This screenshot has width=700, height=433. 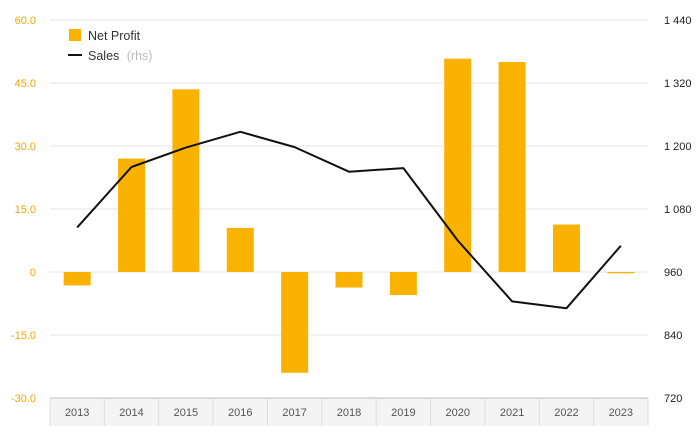 What do you see at coordinates (566, 413) in the screenshot?
I see `x-tick-label: 2022` at bounding box center [566, 413].